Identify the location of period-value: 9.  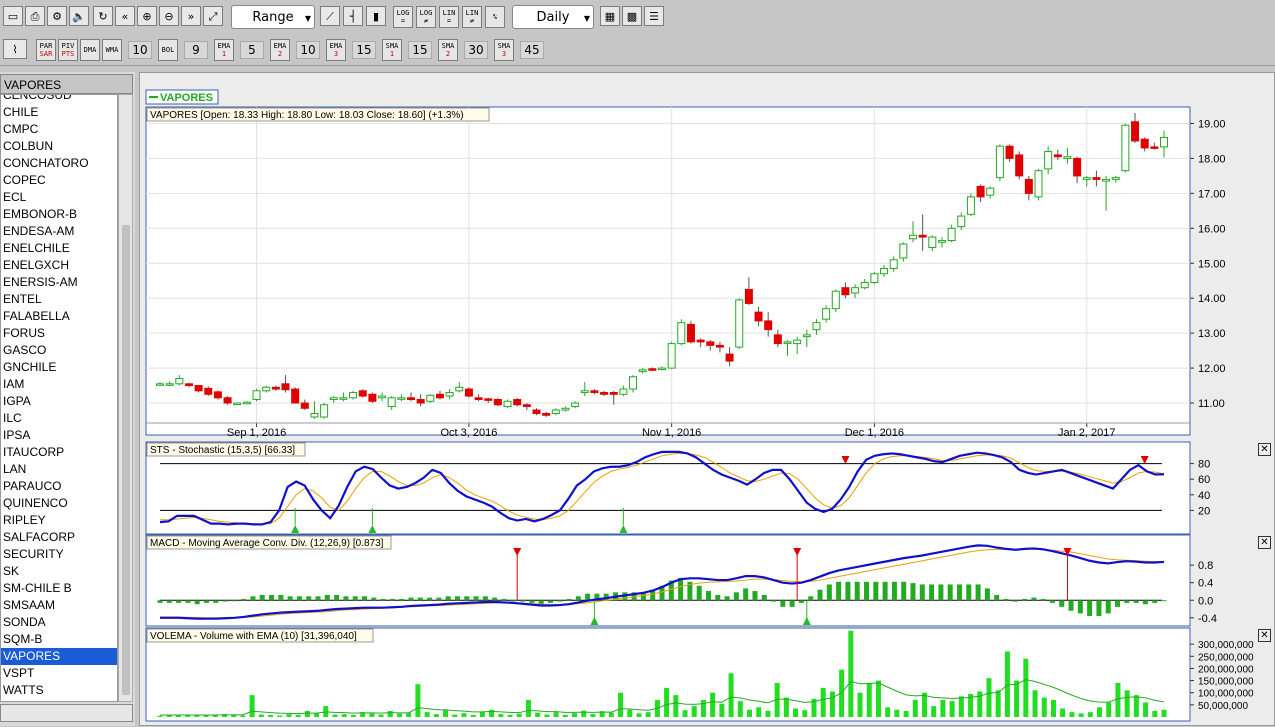
(196, 50).